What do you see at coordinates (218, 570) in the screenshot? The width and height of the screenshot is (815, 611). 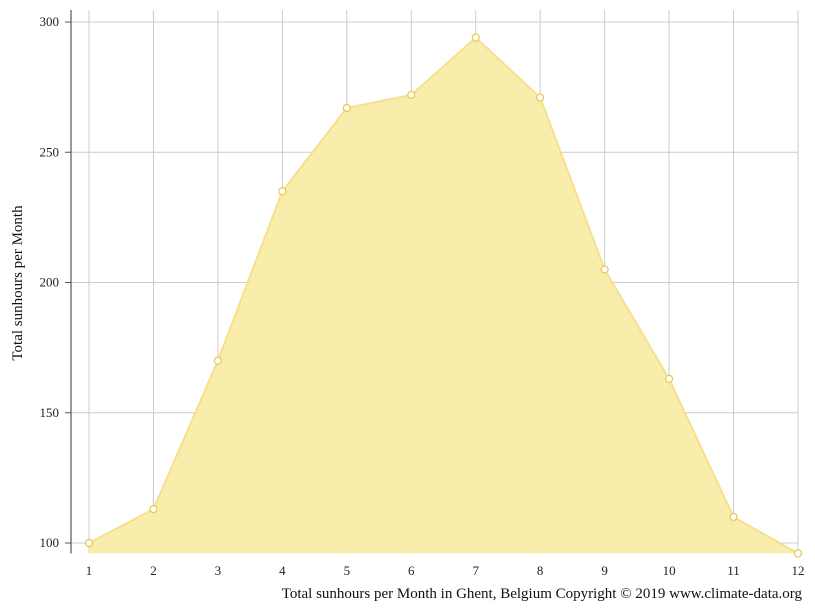 I see `x-tick-label-3: 3` at bounding box center [218, 570].